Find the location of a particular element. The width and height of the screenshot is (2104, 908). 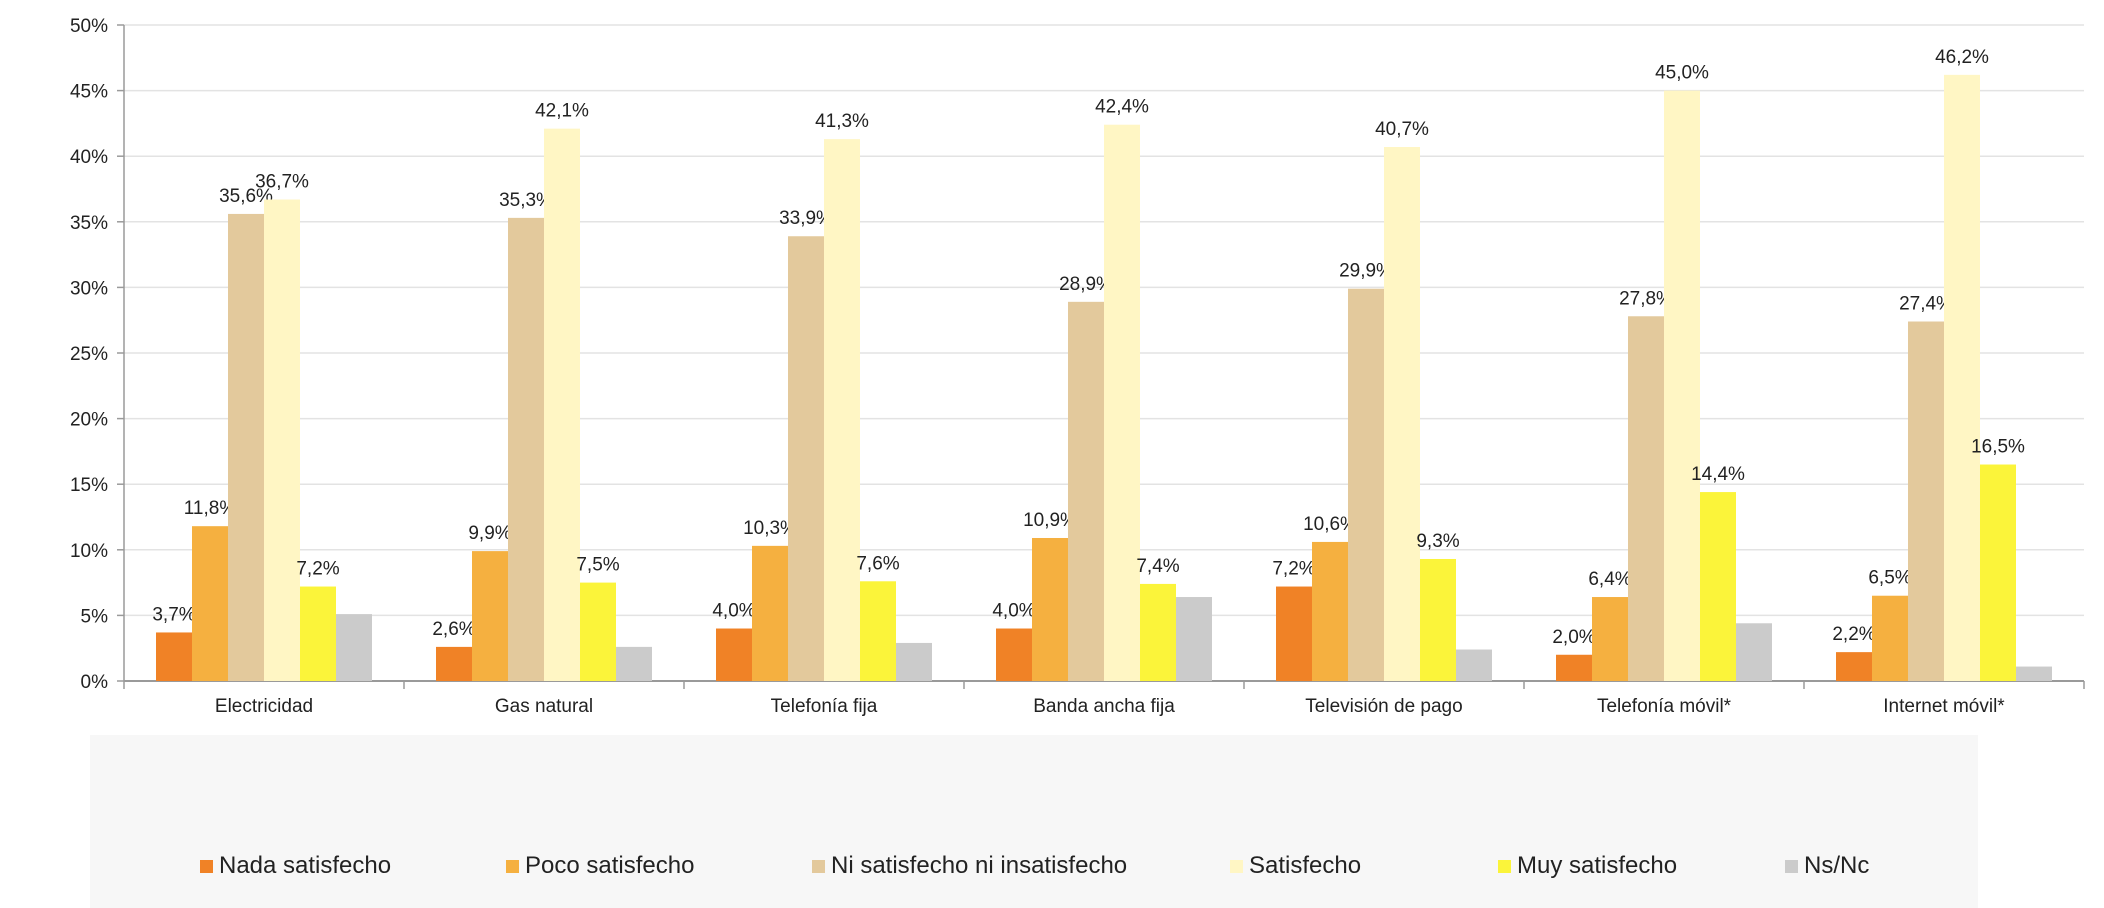

data-label: 2,0% is located at coordinates (1573, 637).